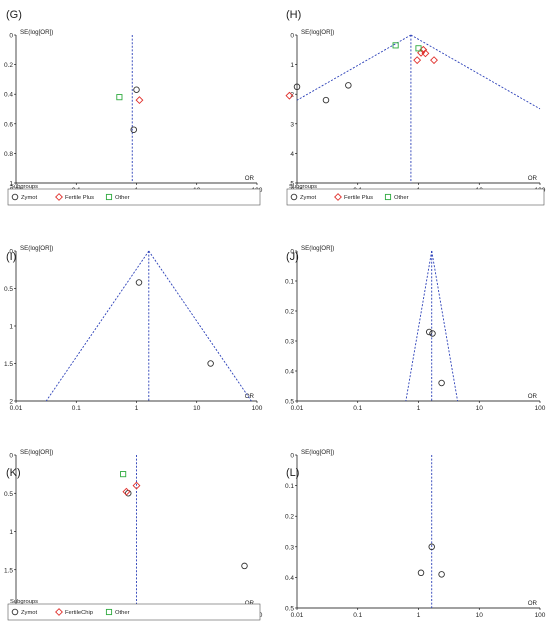 The height and width of the screenshot is (625, 550). What do you see at coordinates (292, 124) in the screenshot?
I see `y-tick-label: 3` at bounding box center [292, 124].